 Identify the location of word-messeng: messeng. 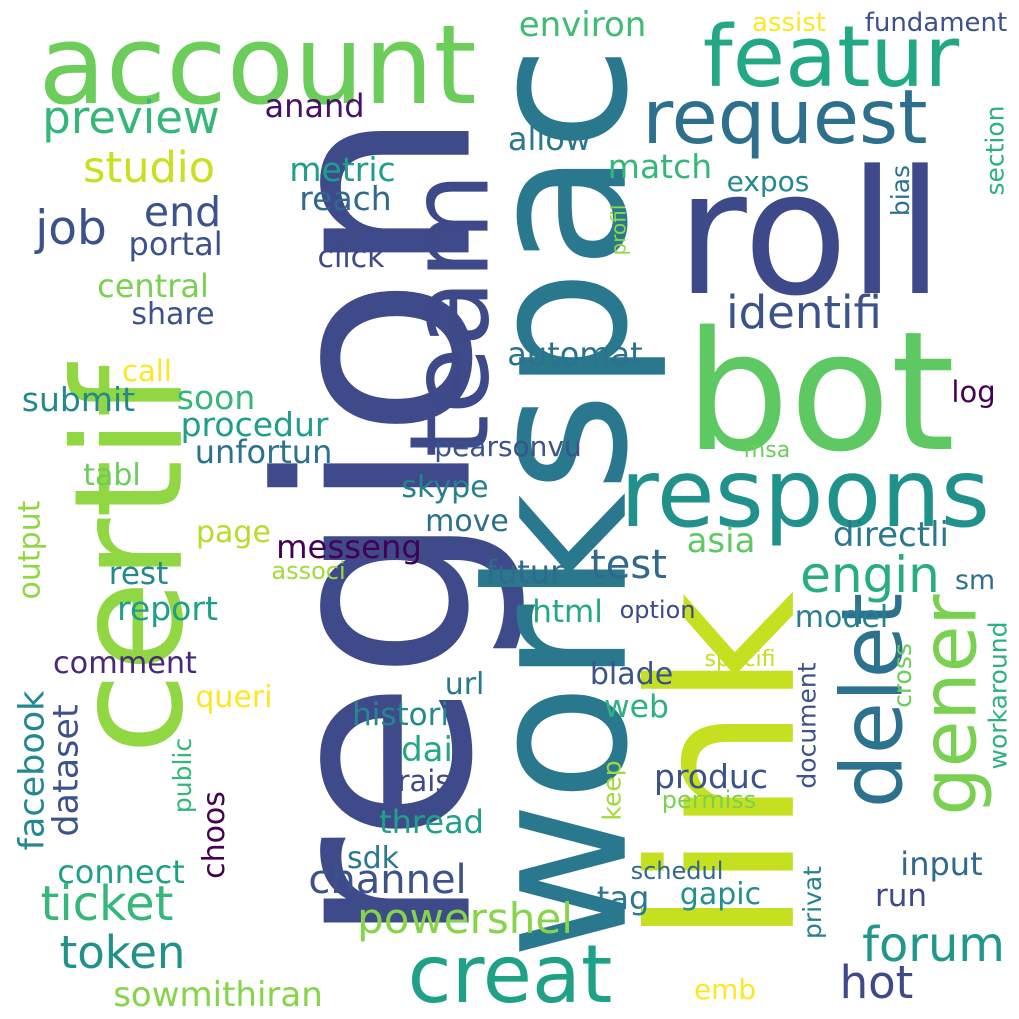
(349, 546).